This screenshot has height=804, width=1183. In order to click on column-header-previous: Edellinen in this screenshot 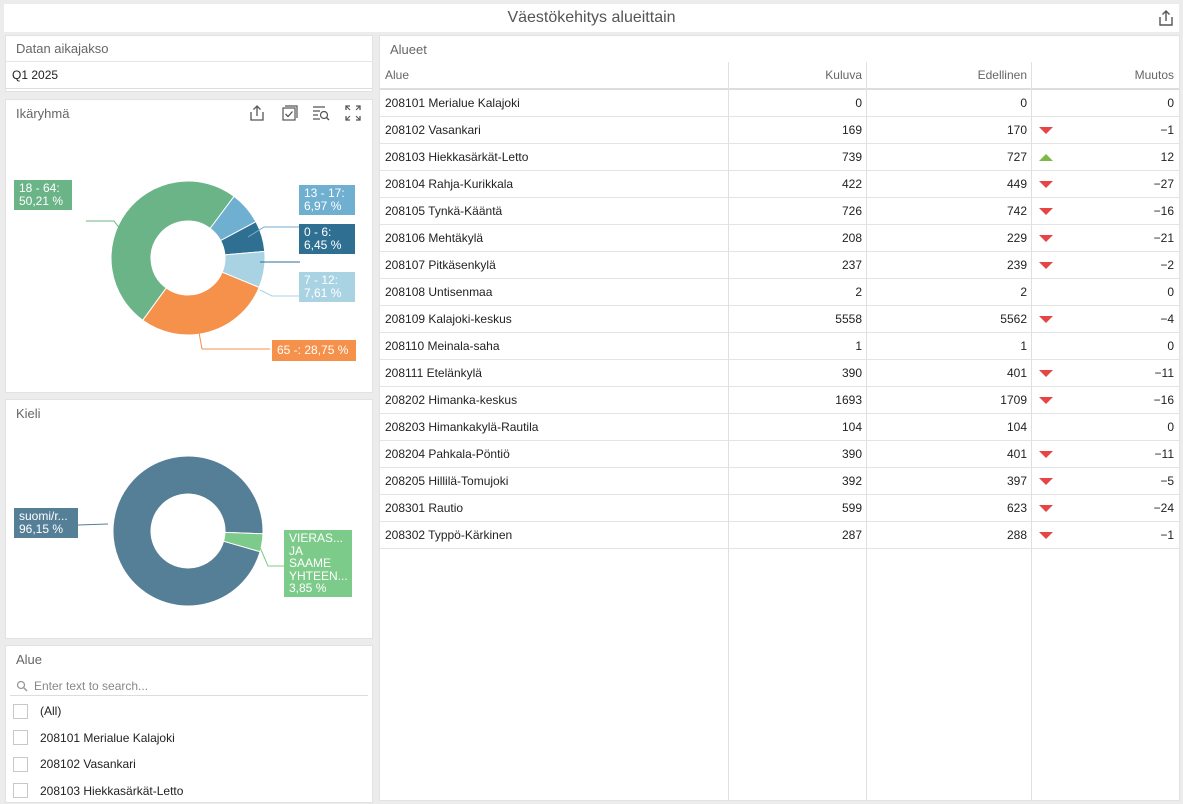, I will do `click(949, 76)`.